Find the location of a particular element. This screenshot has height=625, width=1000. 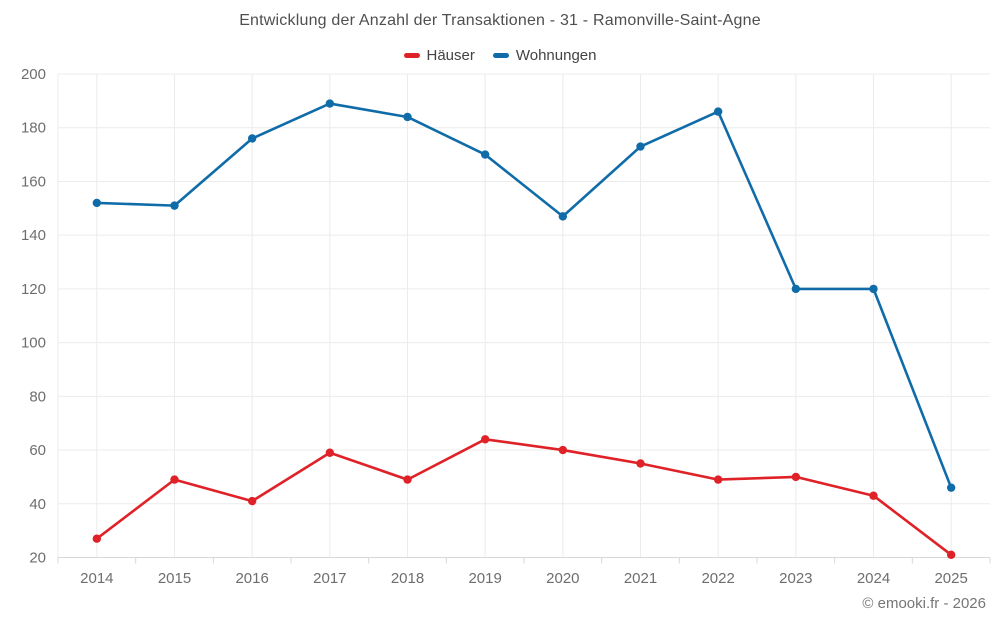

y-axis-label: 60 is located at coordinates (37, 450).